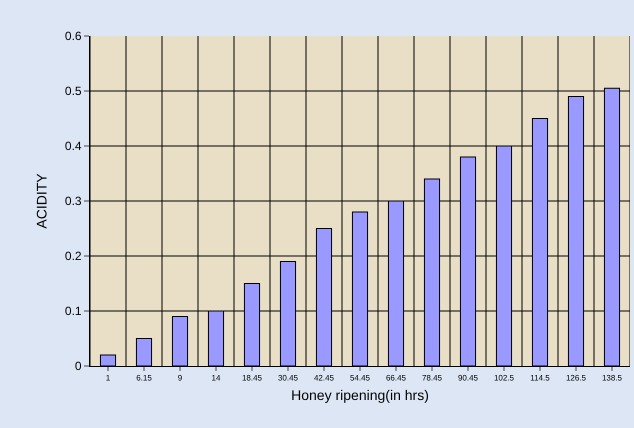  Describe the element at coordinates (73, 36) in the screenshot. I see `y-tick-label: 0.6` at that location.